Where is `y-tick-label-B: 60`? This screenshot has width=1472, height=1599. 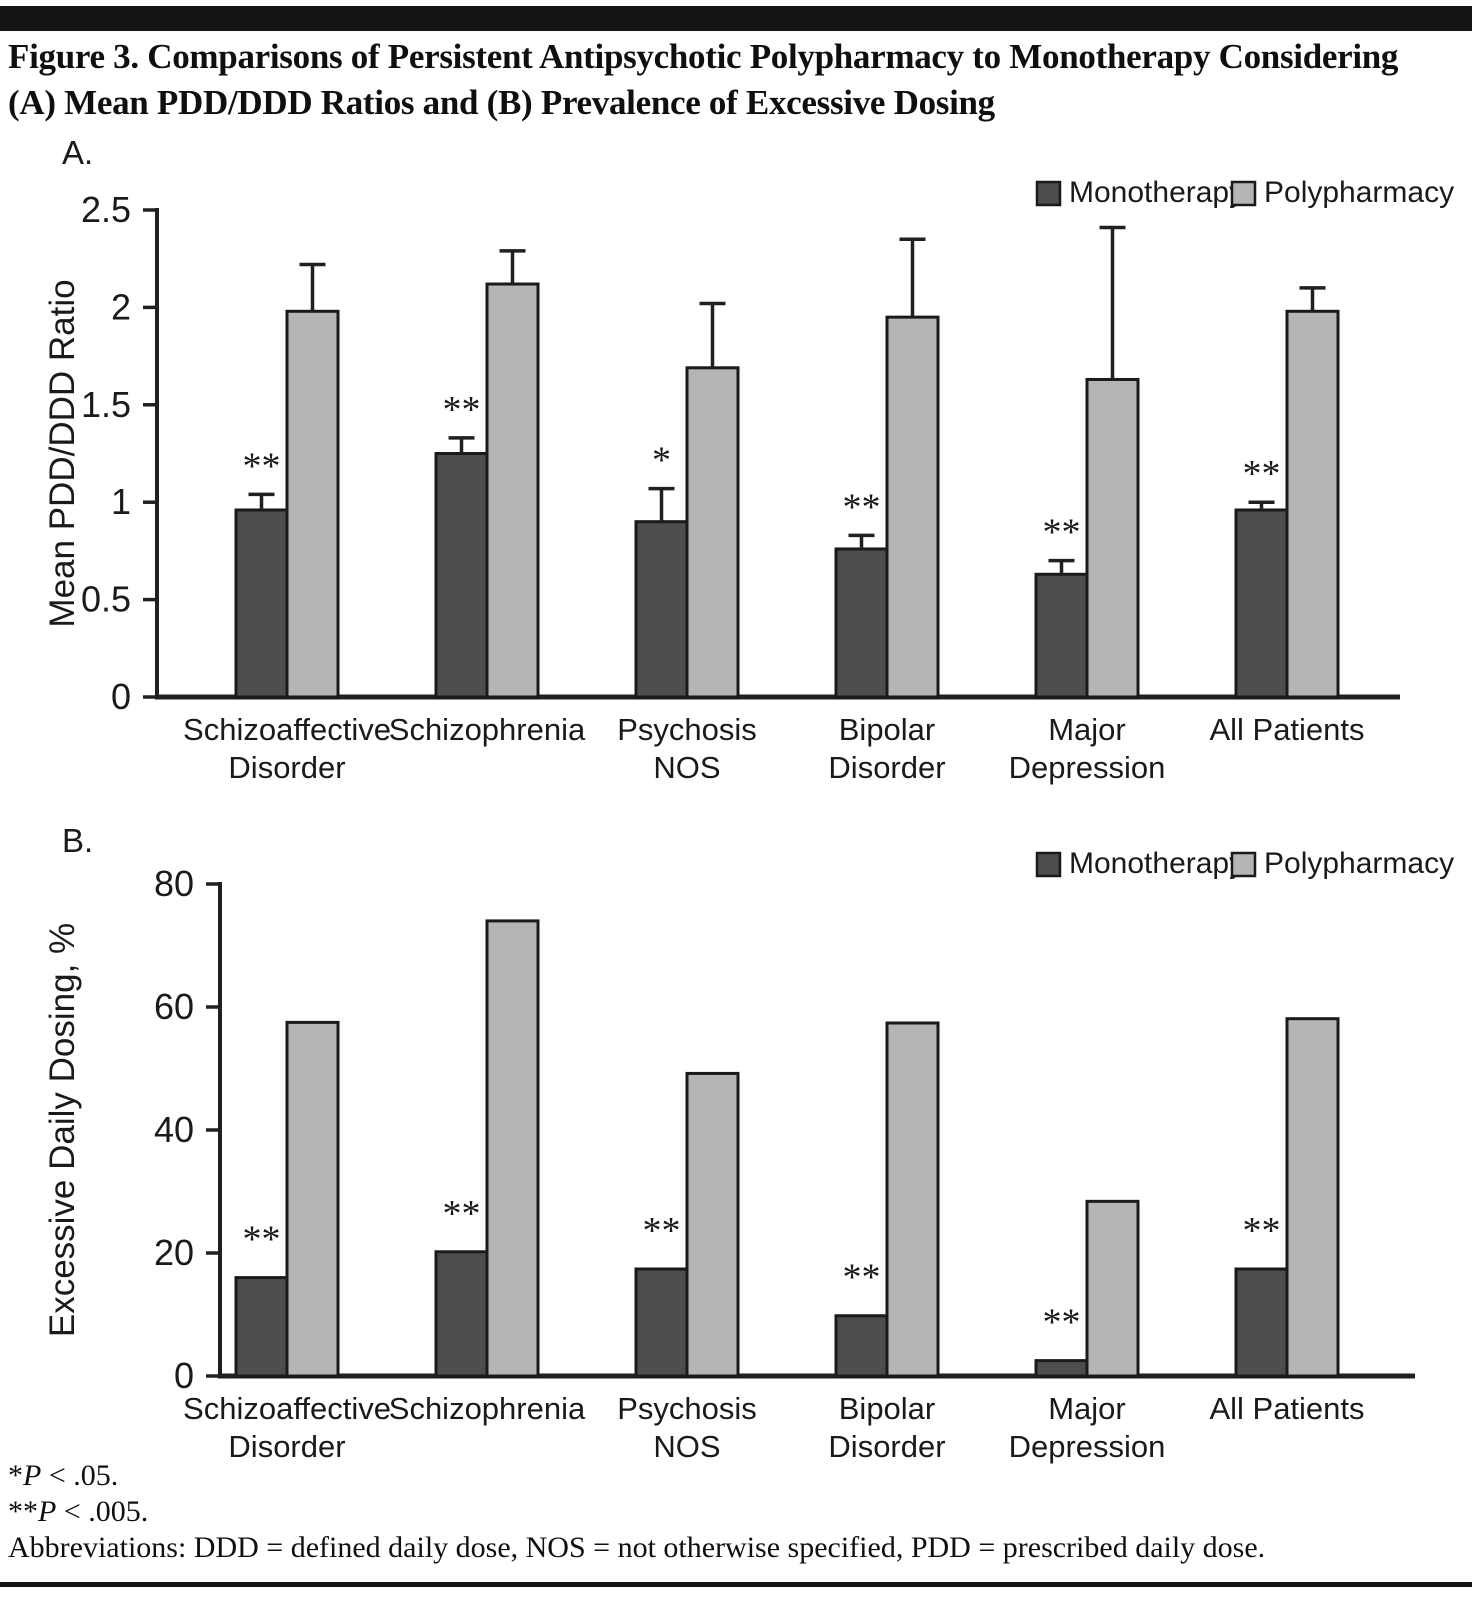 y-tick-label-B: 60 is located at coordinates (174, 1006).